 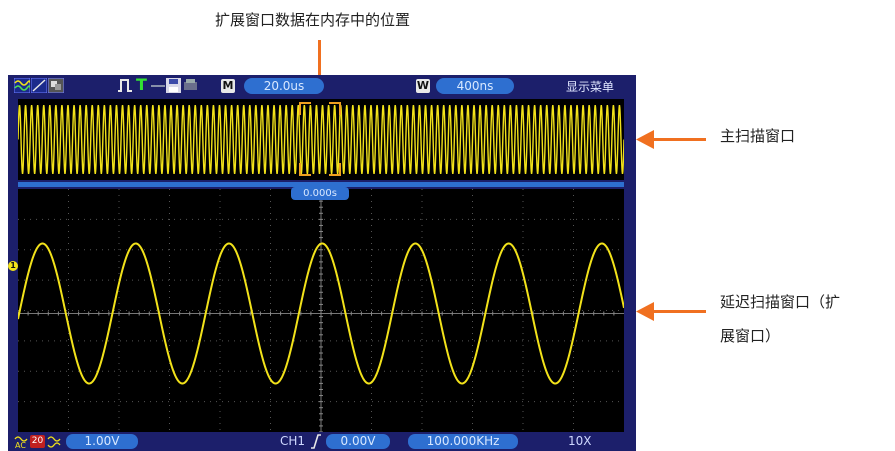 What do you see at coordinates (173, 85) in the screenshot?
I see `save-icon` at bounding box center [173, 85].